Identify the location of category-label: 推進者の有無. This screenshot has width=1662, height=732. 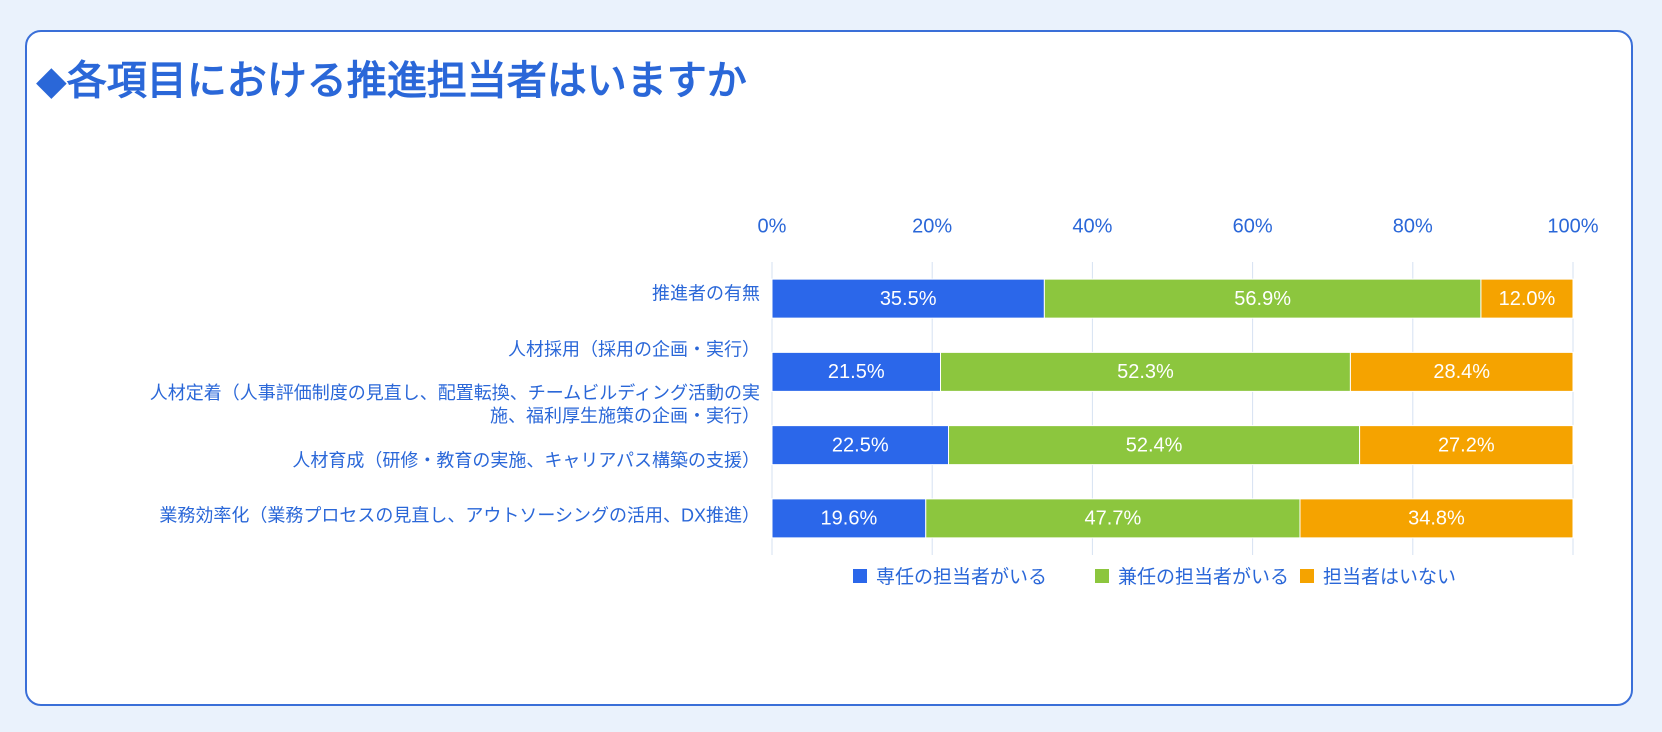
(706, 293).